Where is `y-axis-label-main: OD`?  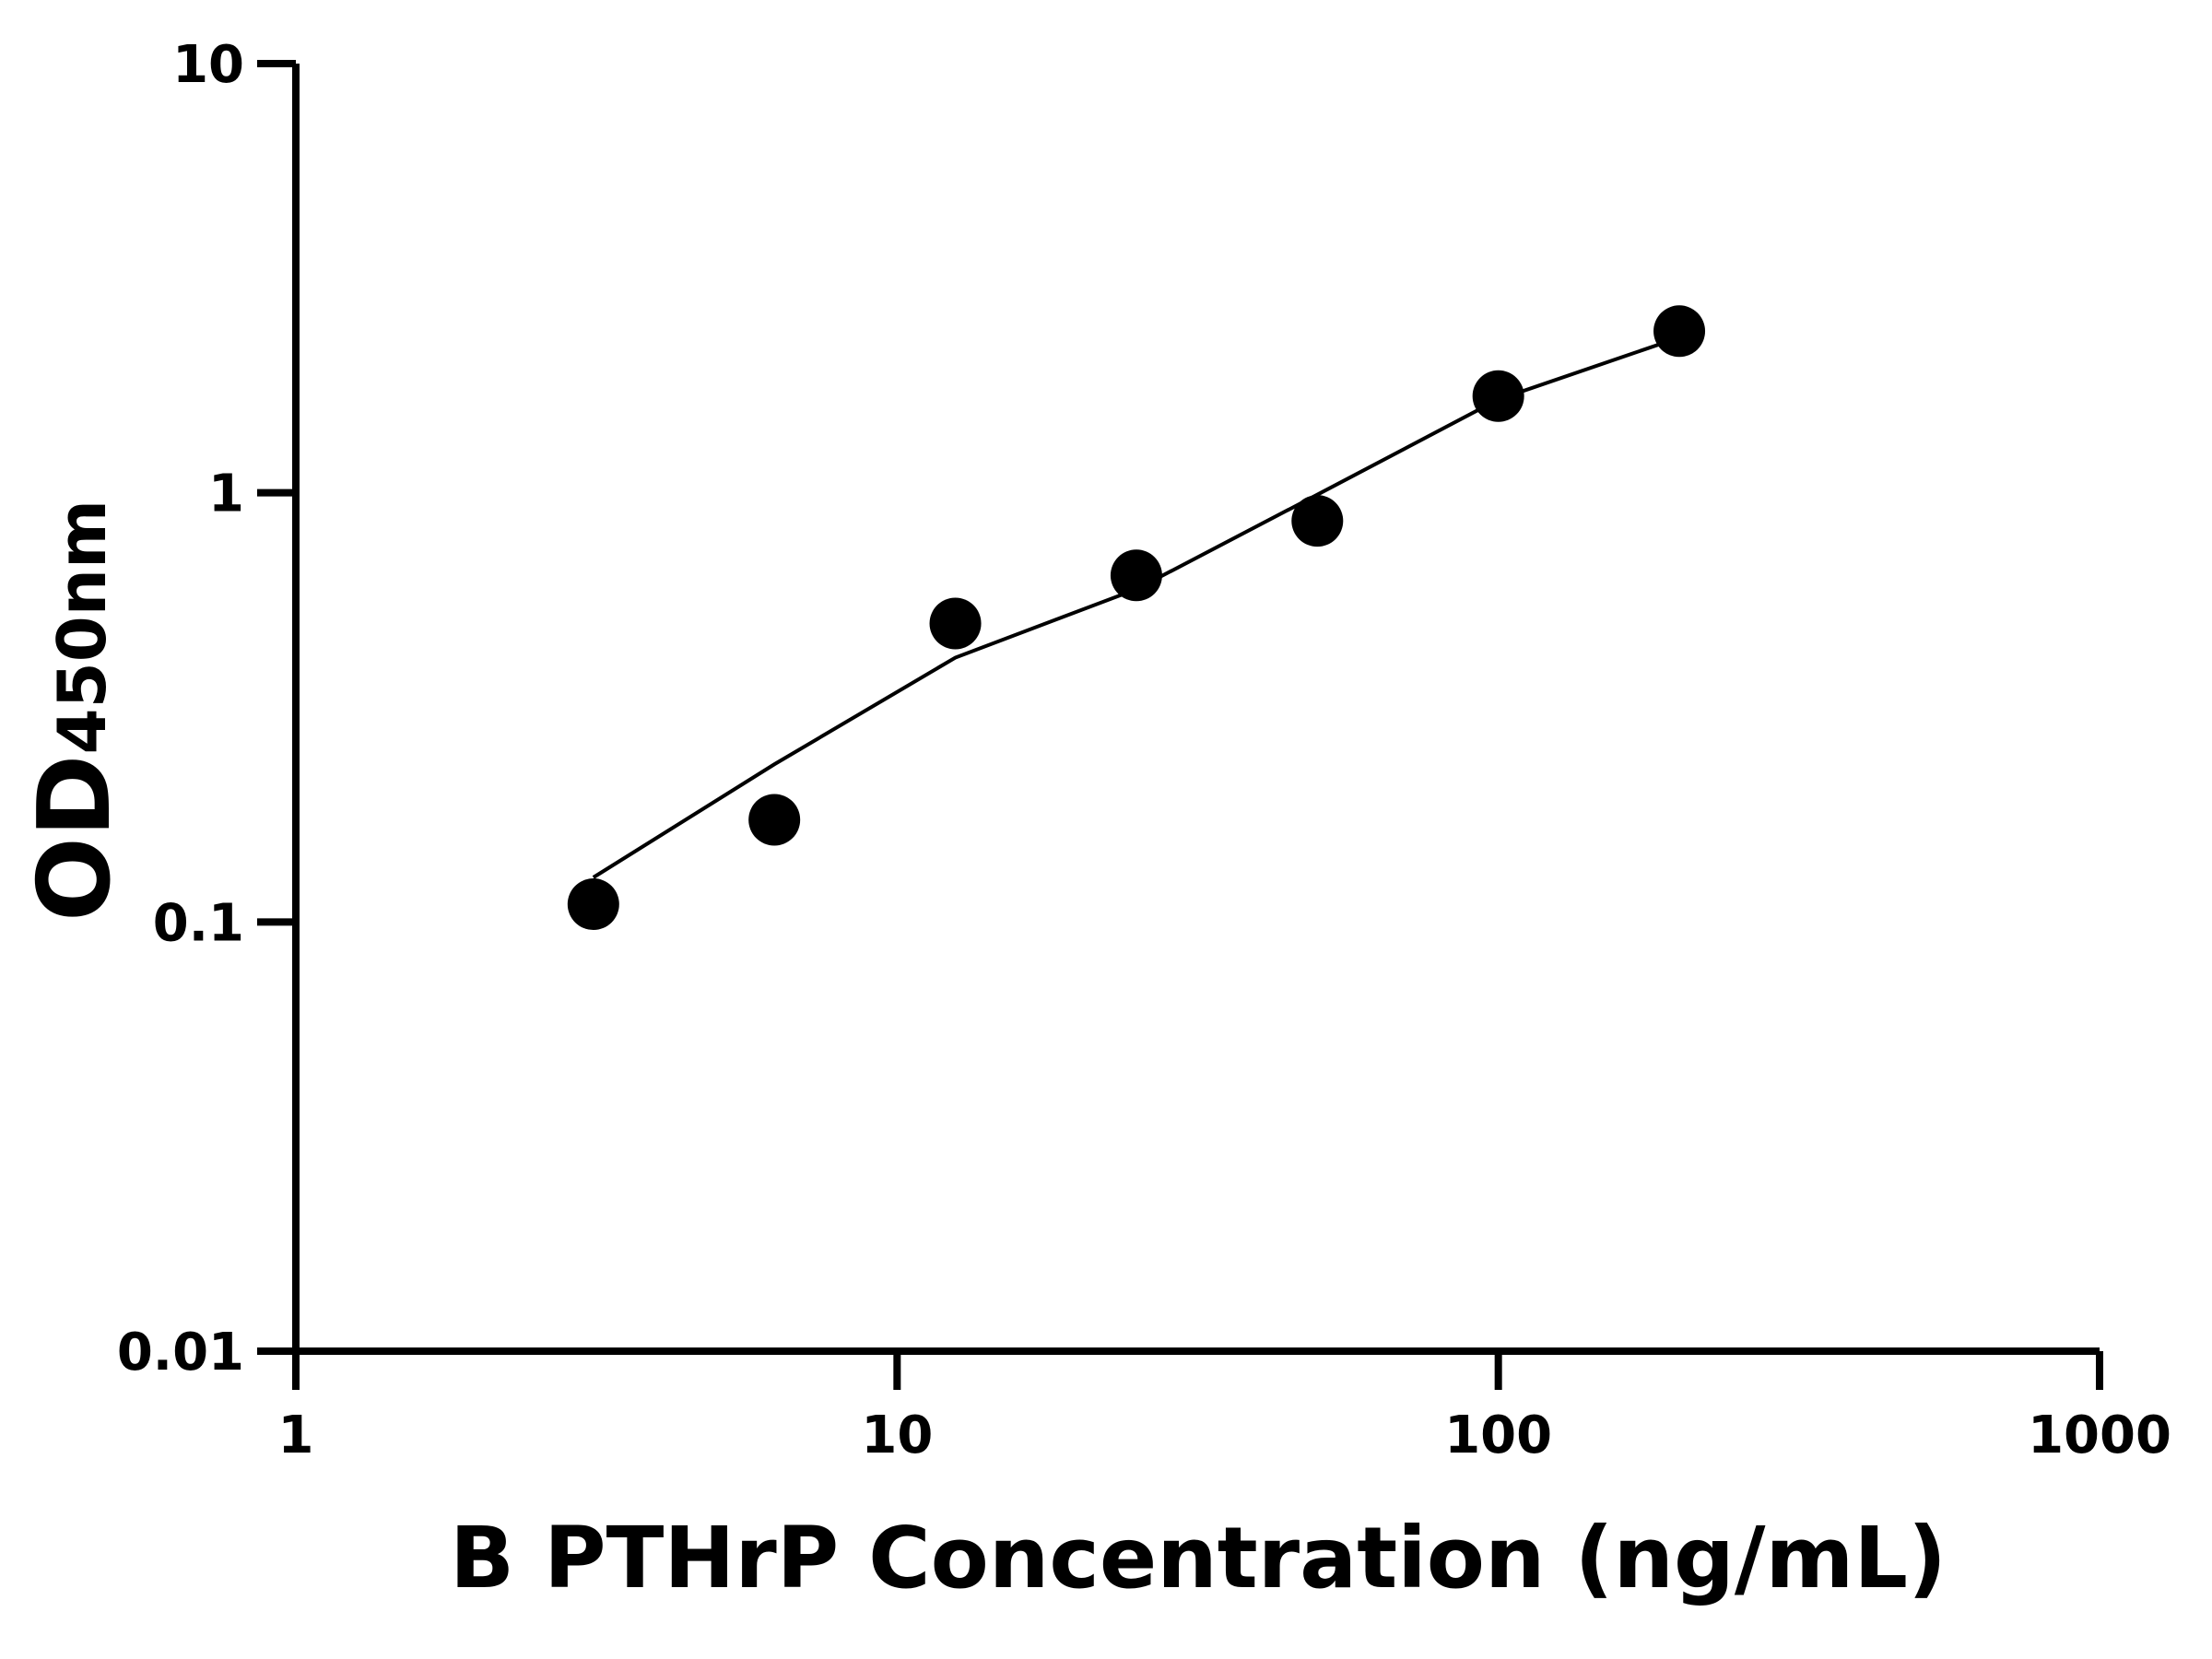
y-axis-label-main: OD is located at coordinates (75, 838).